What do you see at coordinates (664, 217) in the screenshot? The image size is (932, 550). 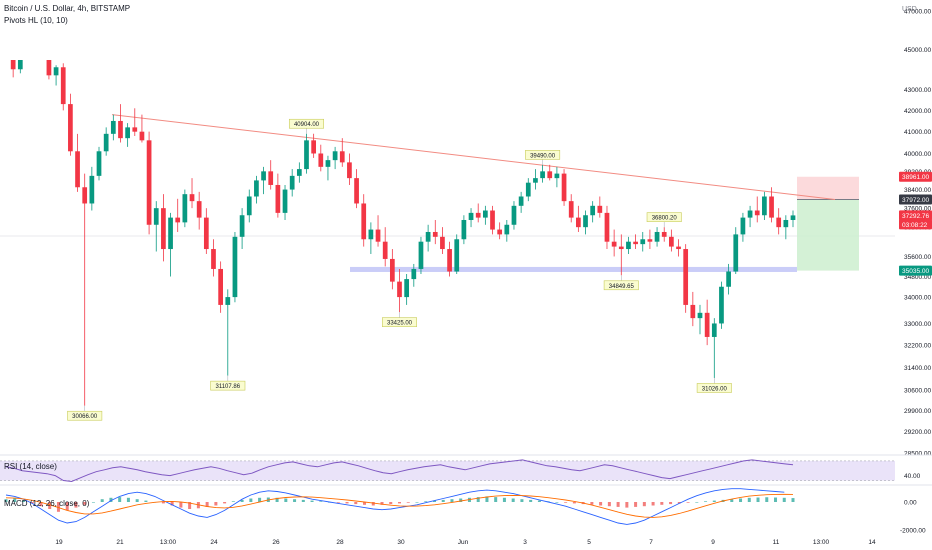 I see `pivot-label-box` at bounding box center [664, 217].